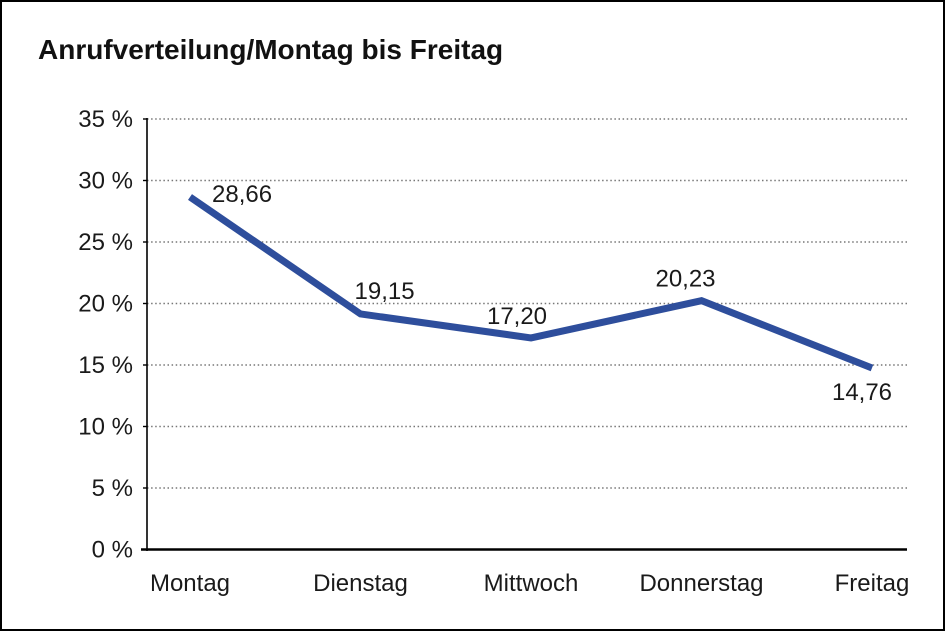  I want to click on y-tick-label: 5 %, so click(112, 488).